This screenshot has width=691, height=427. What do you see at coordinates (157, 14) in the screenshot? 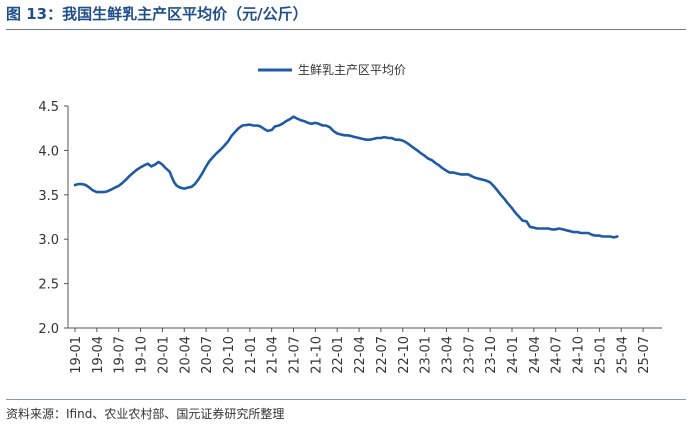
I see `figure-title: 图 13：我国生鲜乳主产区平均价（元/公斤）` at bounding box center [157, 14].